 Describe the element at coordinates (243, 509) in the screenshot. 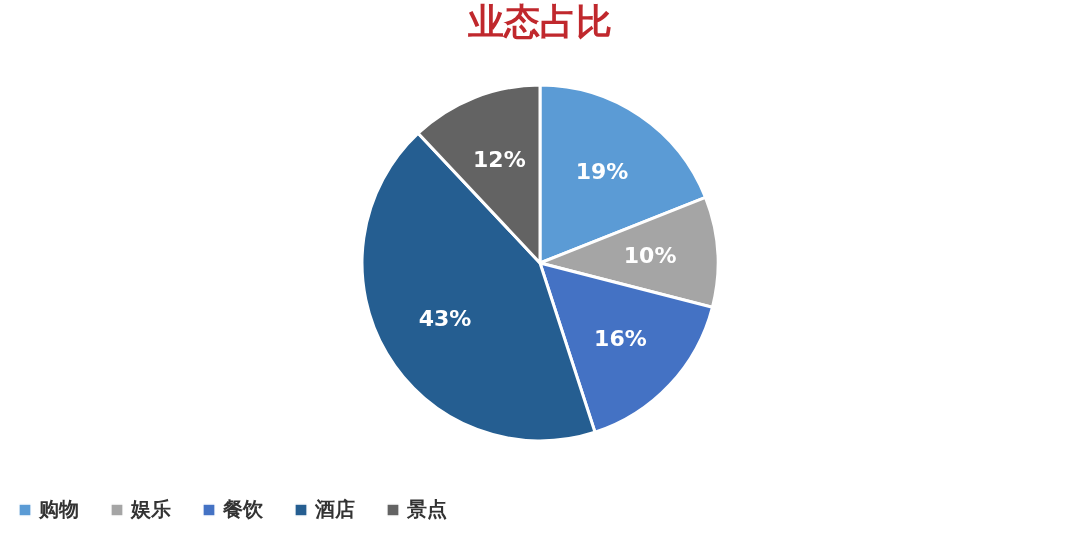

I see `legend-label: 餐饮` at that location.